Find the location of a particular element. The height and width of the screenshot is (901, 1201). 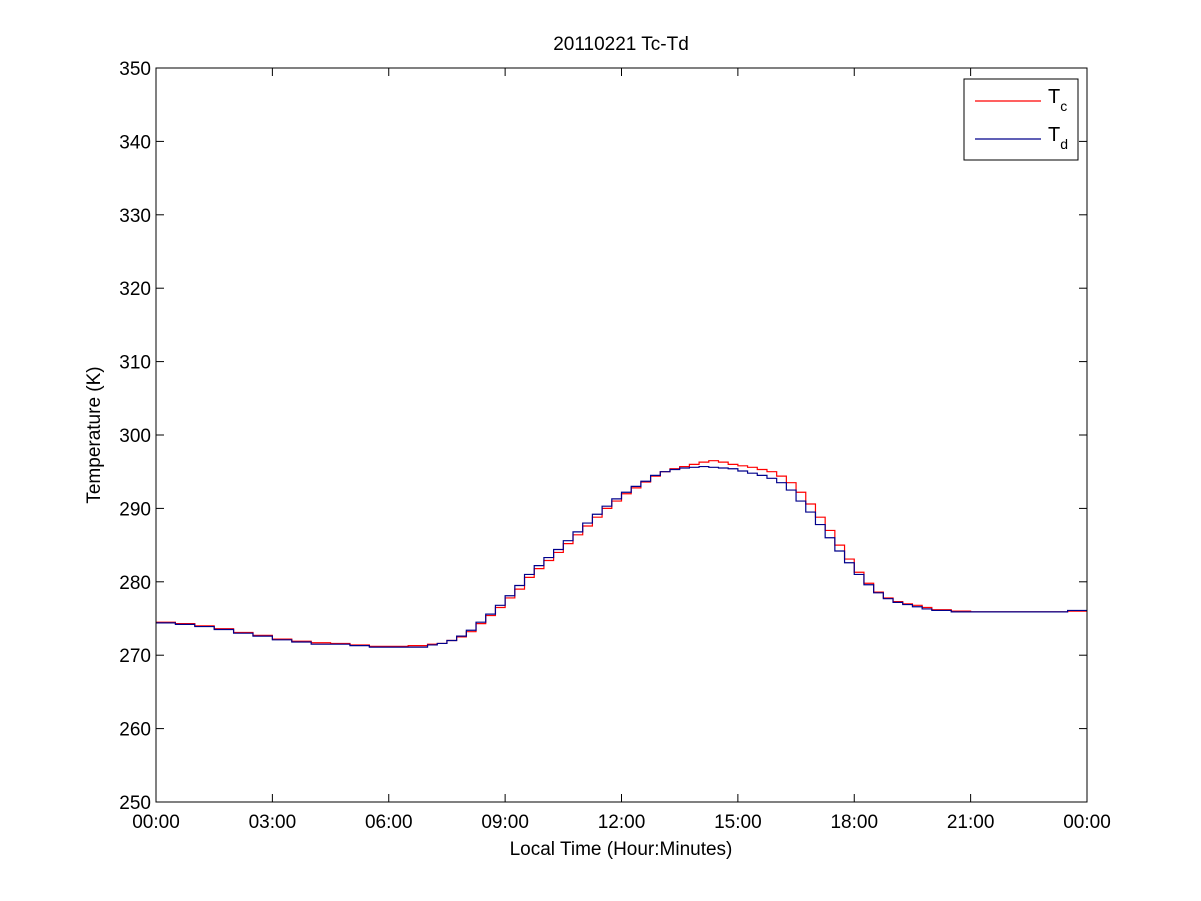

y-tick-label-2: 270 is located at coordinates (135, 656).